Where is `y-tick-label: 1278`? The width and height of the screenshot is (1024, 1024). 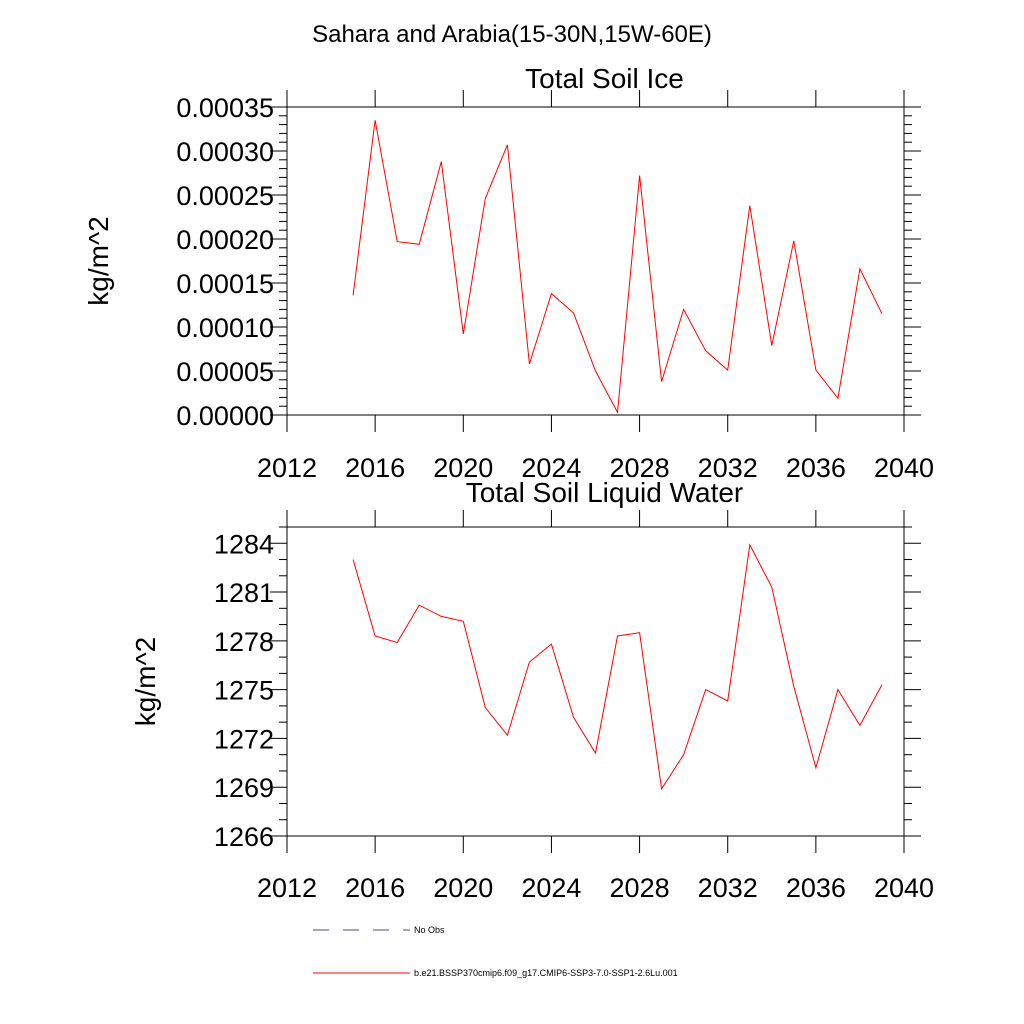 y-tick-label: 1278 is located at coordinates (244, 642).